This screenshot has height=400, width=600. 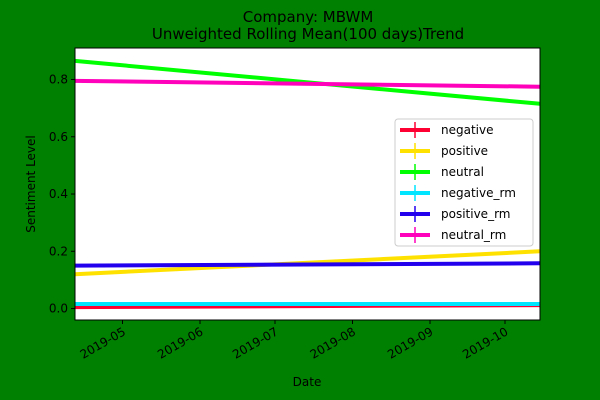 I want to click on series-line-neutral-rm, so click(x=307, y=83).